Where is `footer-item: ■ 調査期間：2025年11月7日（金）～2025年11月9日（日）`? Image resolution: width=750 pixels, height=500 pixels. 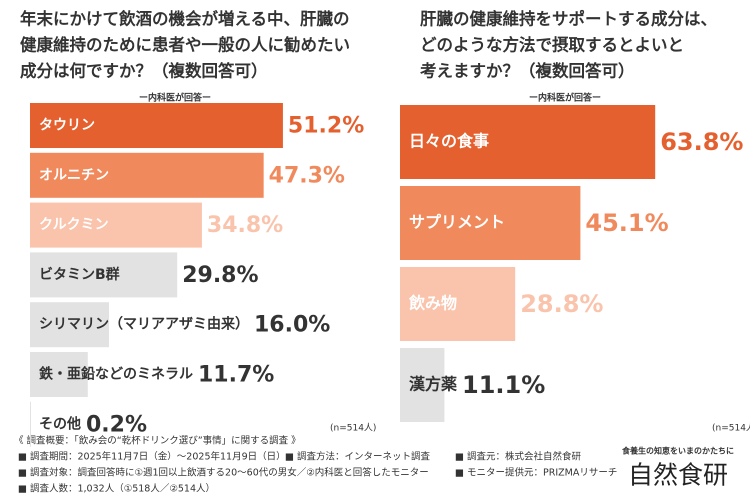 footer-item: ■ 調査期間：2025年11月7日（金）～2025年11月9日（日） is located at coordinates (152, 457).